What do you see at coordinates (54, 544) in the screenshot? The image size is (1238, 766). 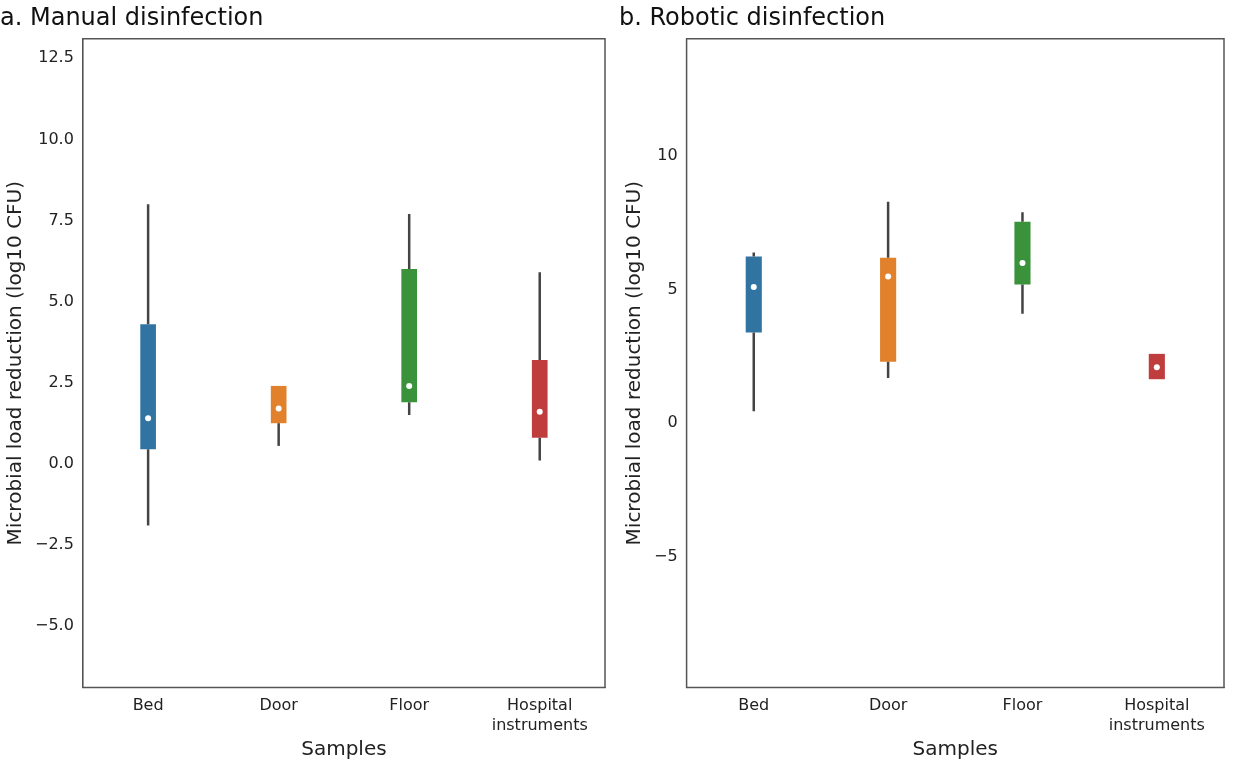 I see `y-tick-label: −2.5` at bounding box center [54, 544].